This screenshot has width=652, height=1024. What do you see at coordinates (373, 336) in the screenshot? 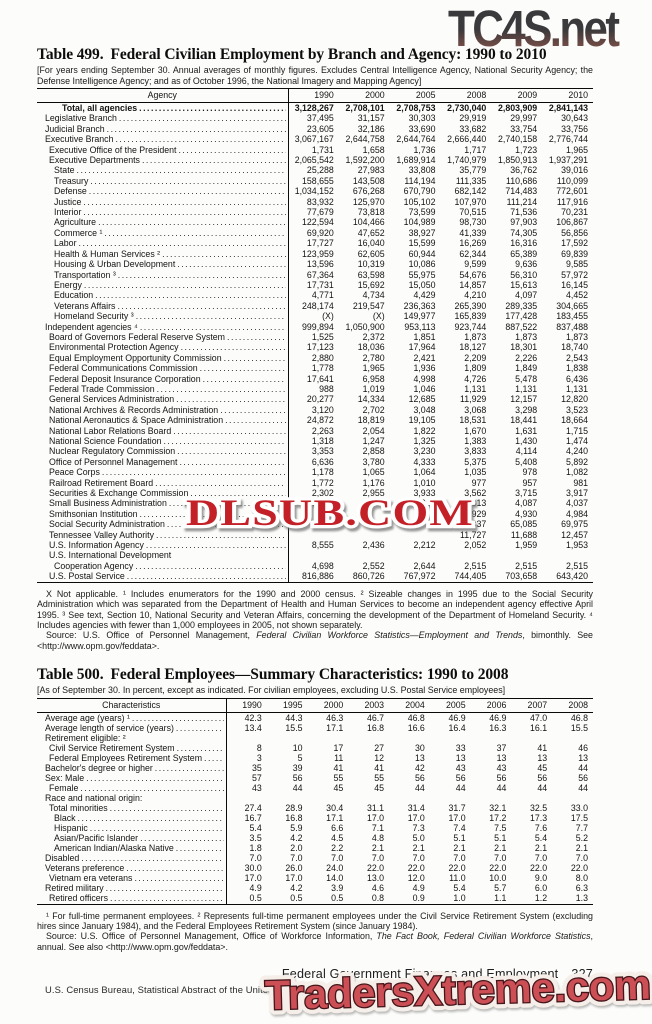
I see `row-value: 2,372` at bounding box center [373, 336].